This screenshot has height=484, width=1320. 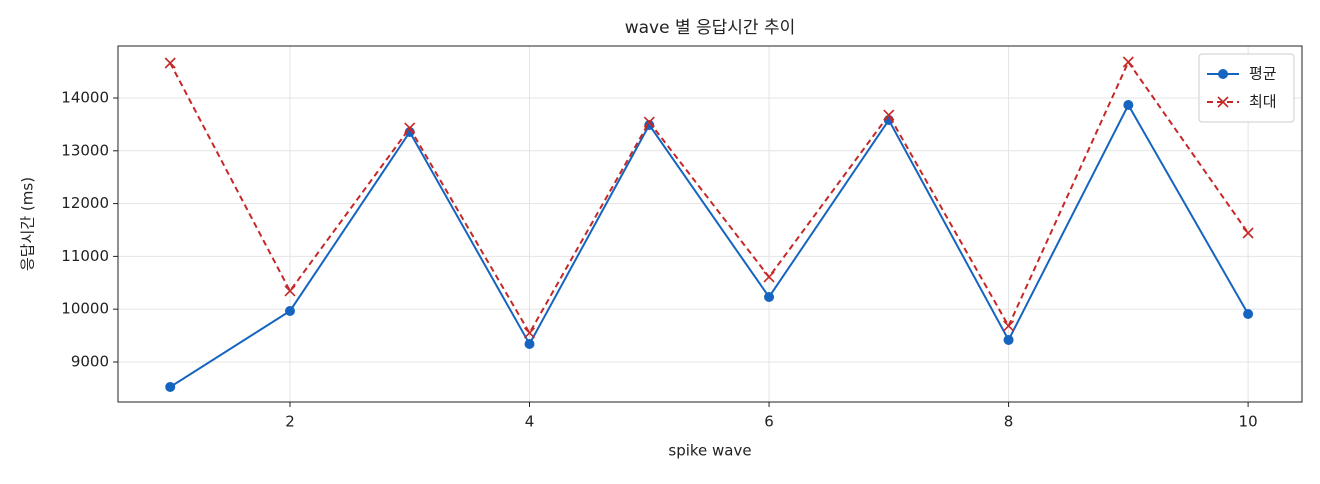 What do you see at coordinates (85, 150) in the screenshot?
I see `y-tick-label: 13000` at bounding box center [85, 150].